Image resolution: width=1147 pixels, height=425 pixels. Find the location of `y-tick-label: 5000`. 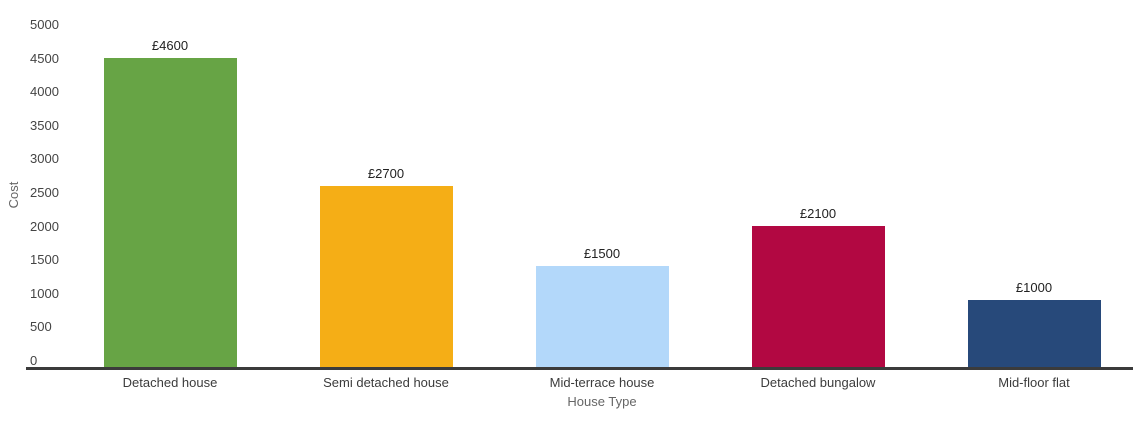

y-tick-label: 5000 is located at coordinates (44, 25).